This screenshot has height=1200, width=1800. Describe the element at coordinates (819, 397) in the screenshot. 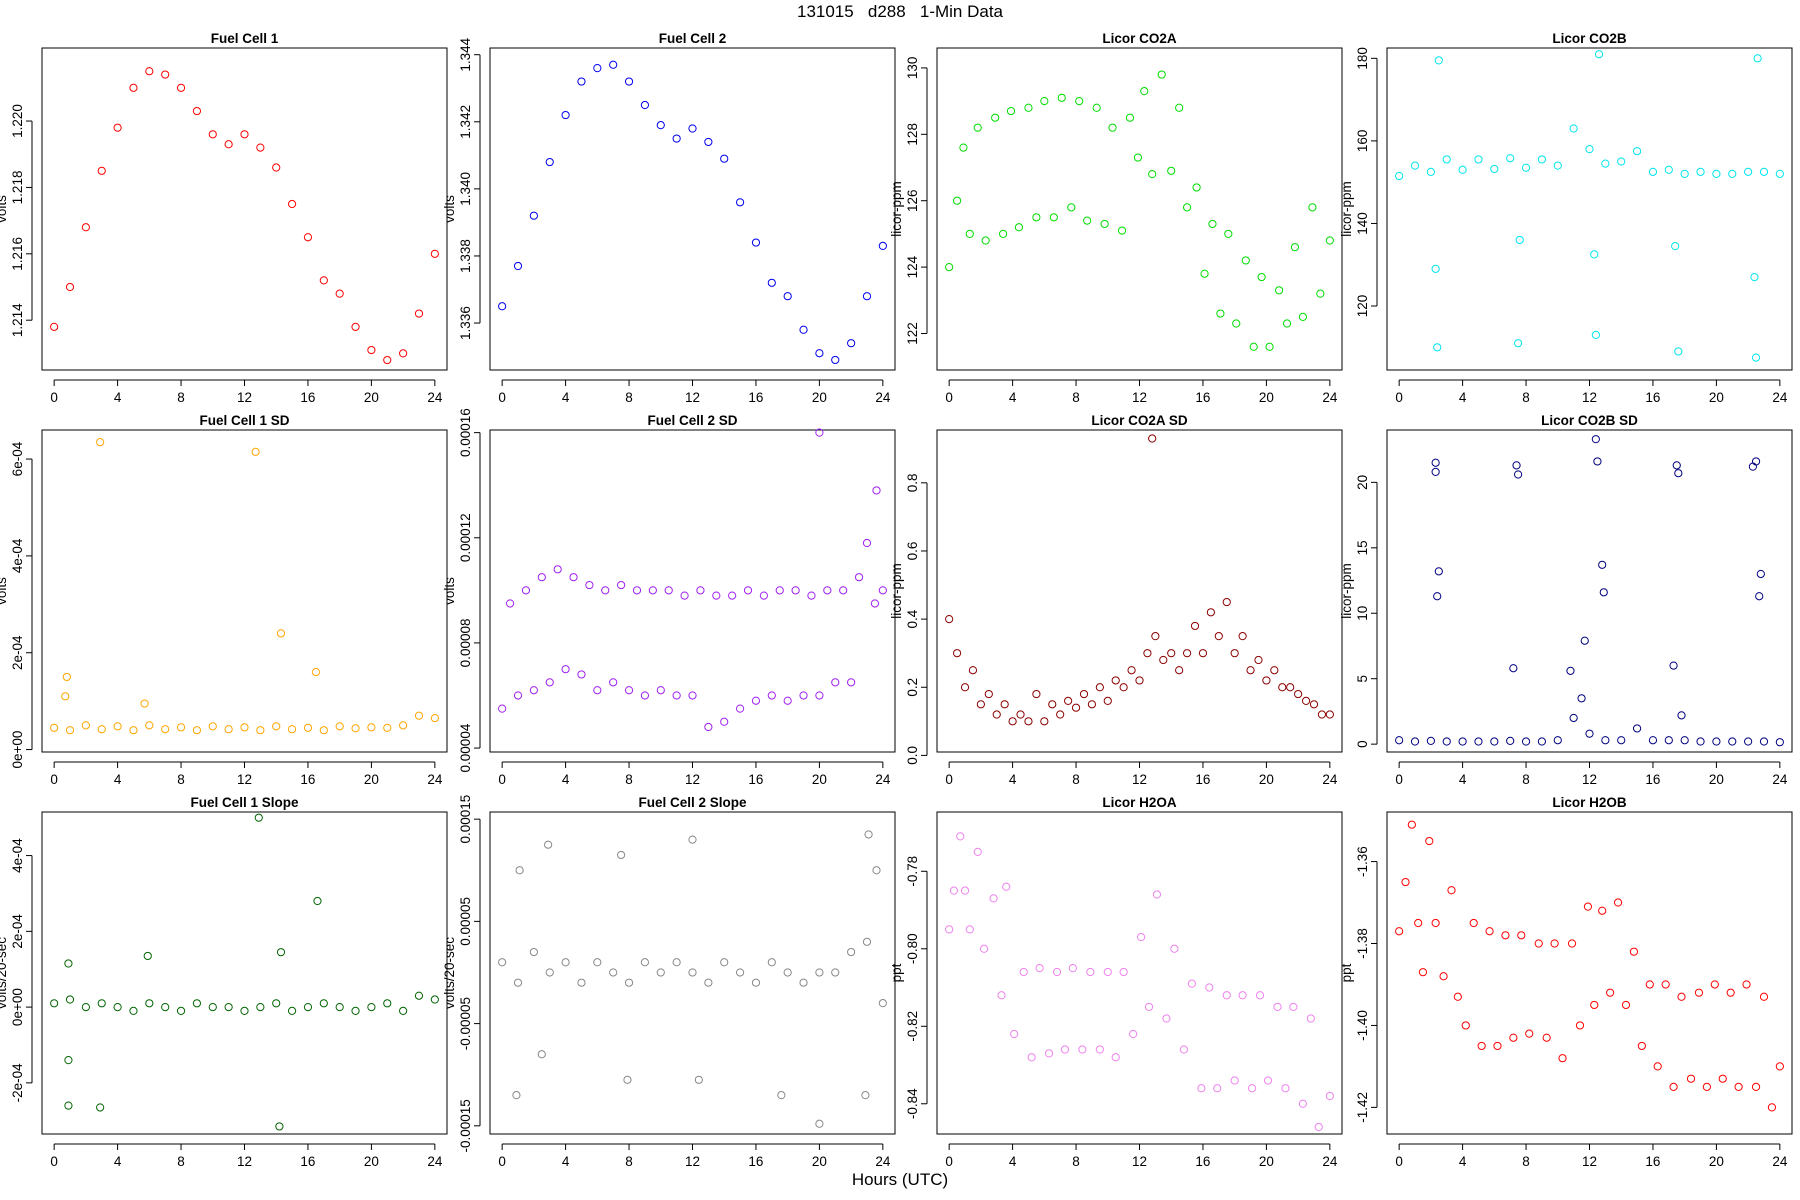

I see `x-tick-label: 20` at that location.